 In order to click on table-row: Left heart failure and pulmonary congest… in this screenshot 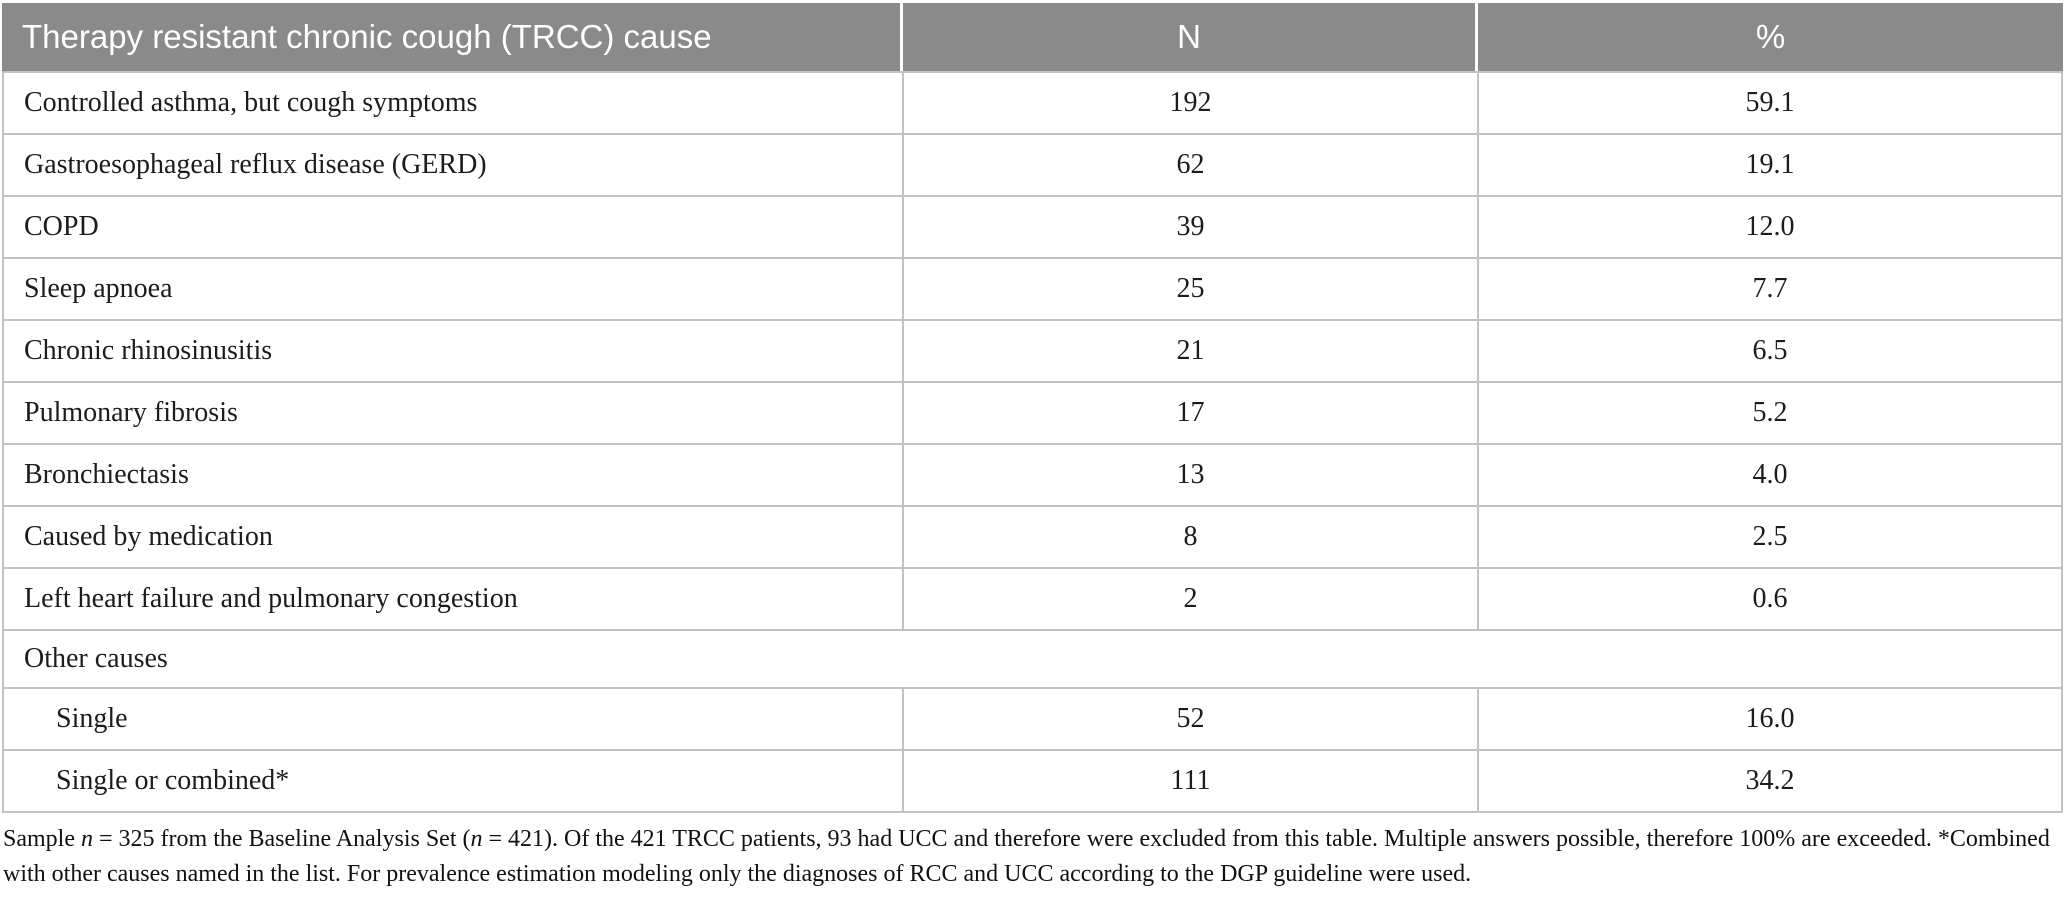, I will do `click(1032, 598)`.